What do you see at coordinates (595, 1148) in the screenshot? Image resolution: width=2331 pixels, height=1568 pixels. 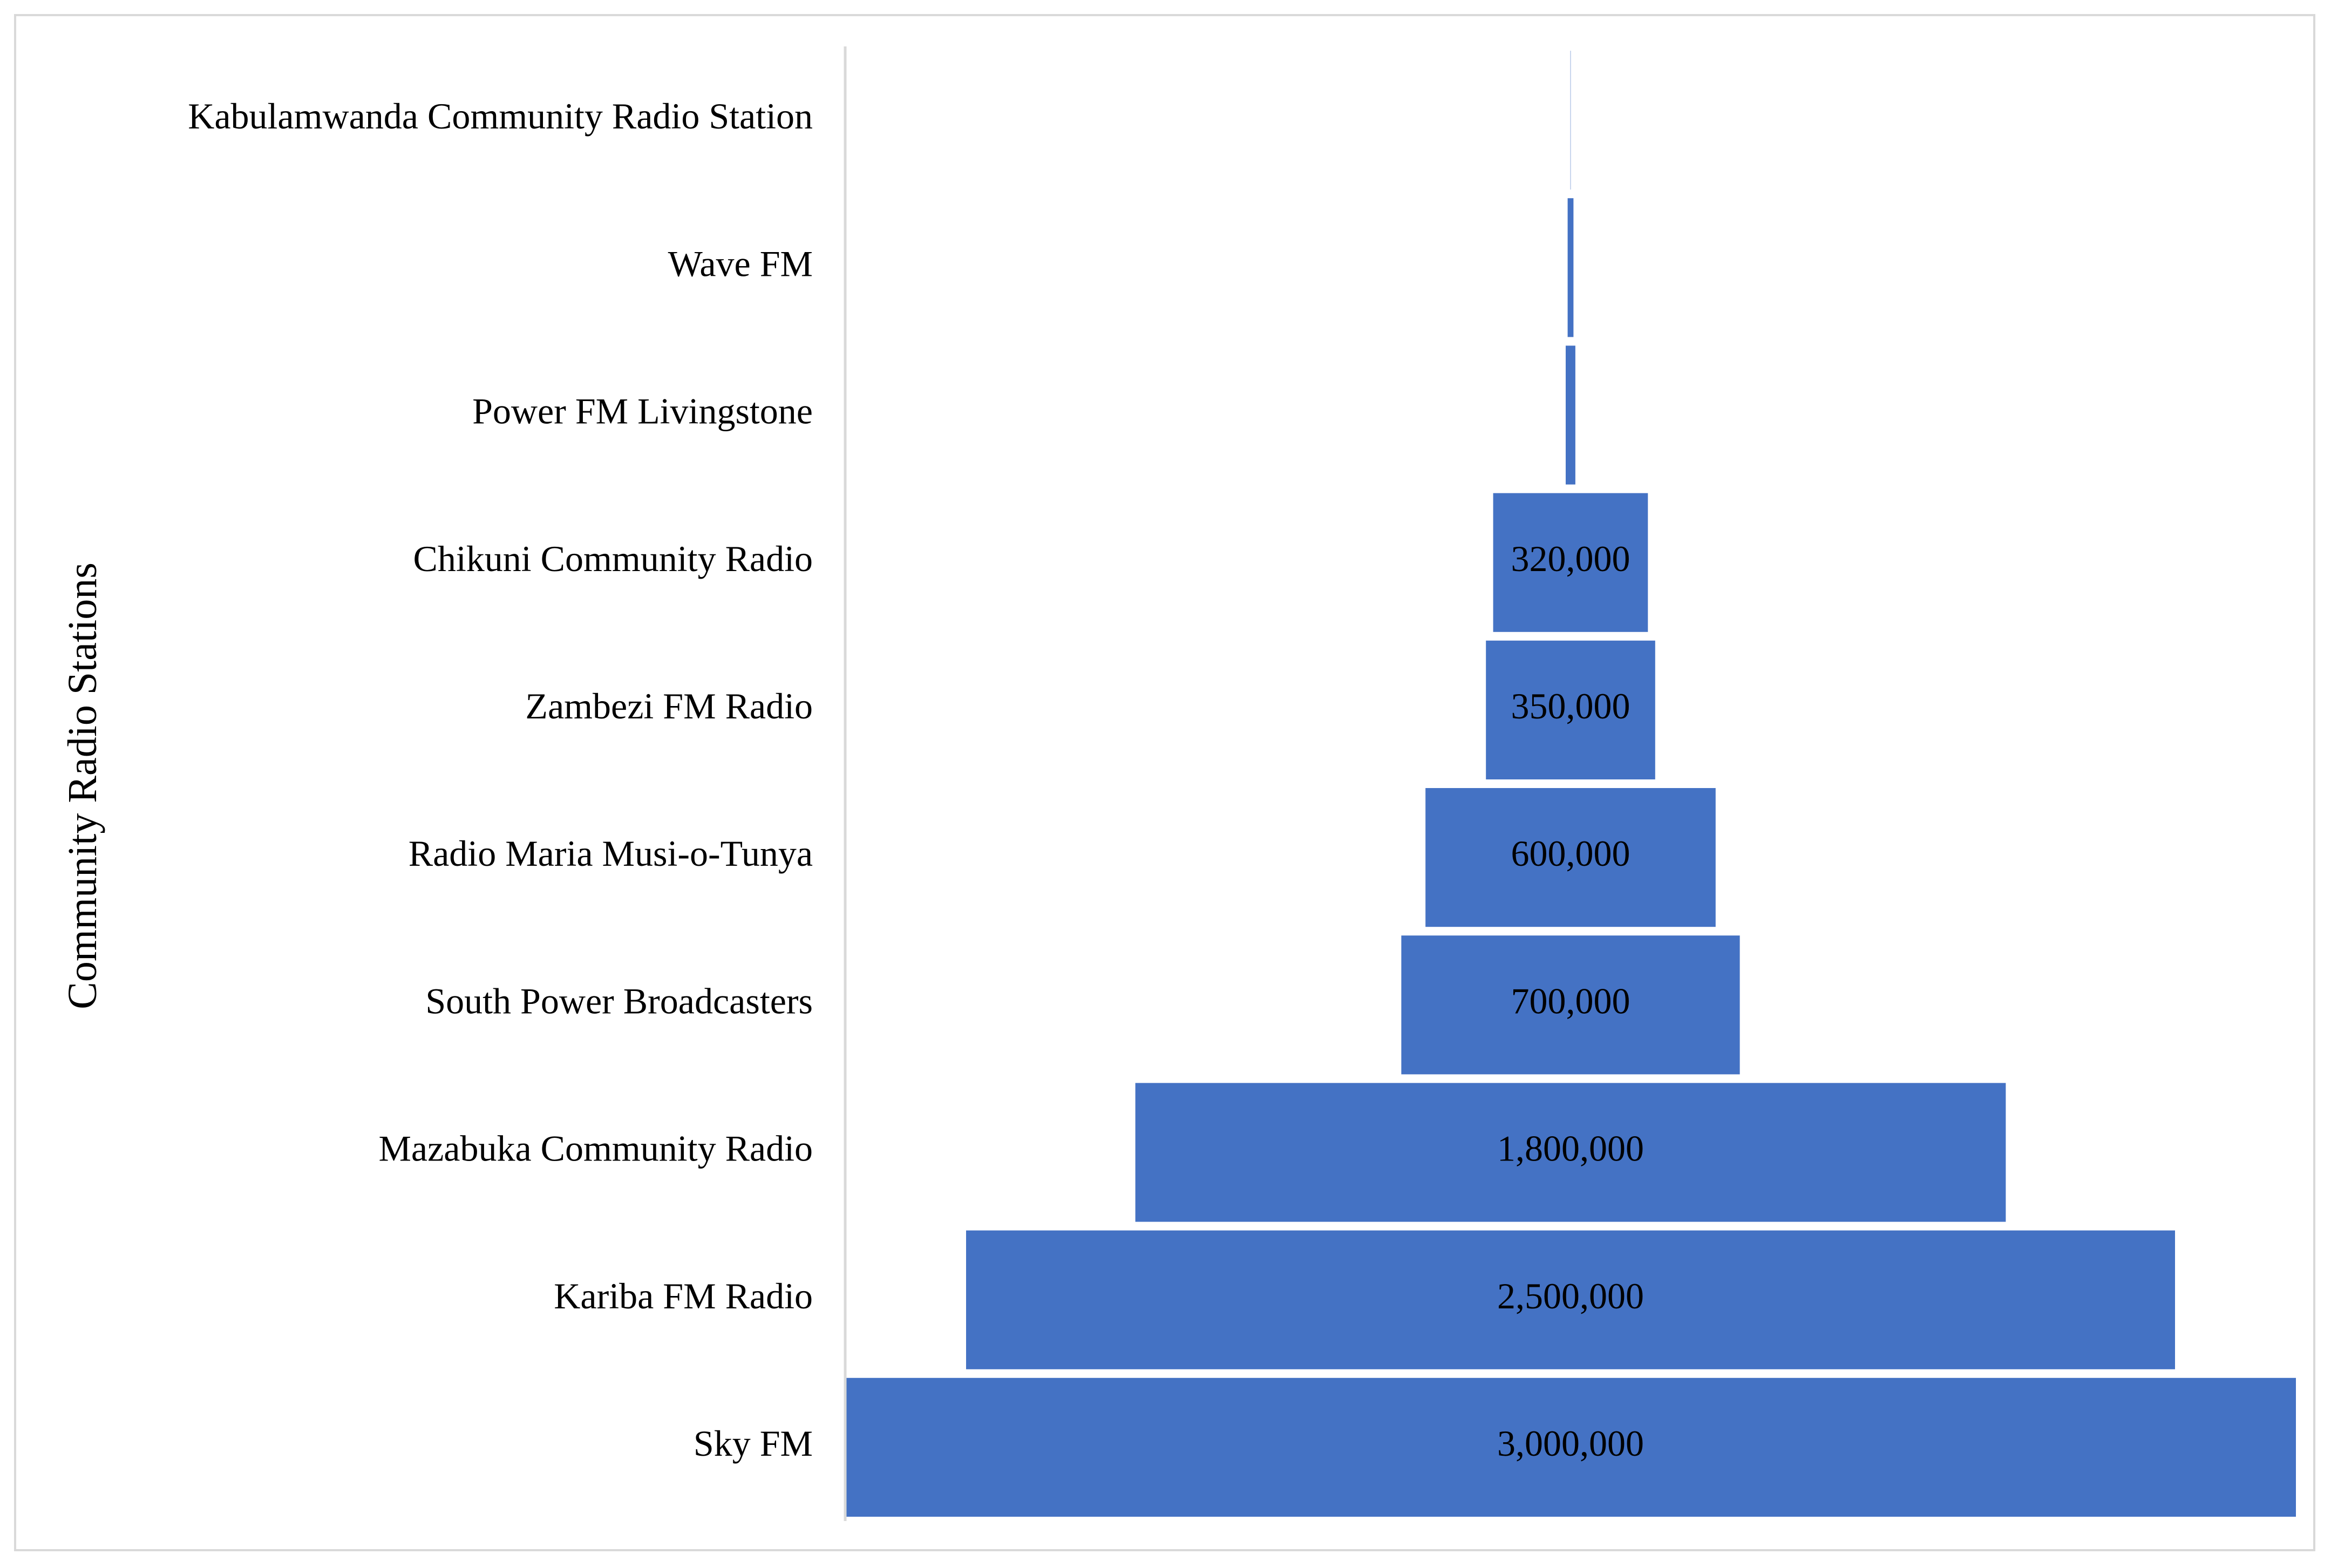 I see `category-label: Mazabuka Community Radio` at bounding box center [595, 1148].